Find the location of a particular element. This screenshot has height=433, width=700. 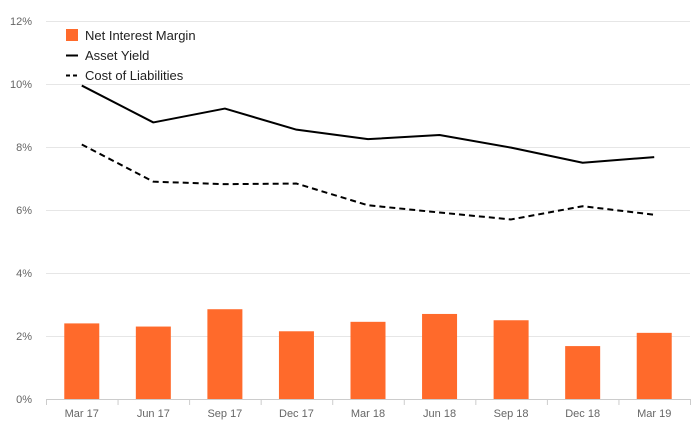

x-tick-label: Mar 19 is located at coordinates (654, 414).